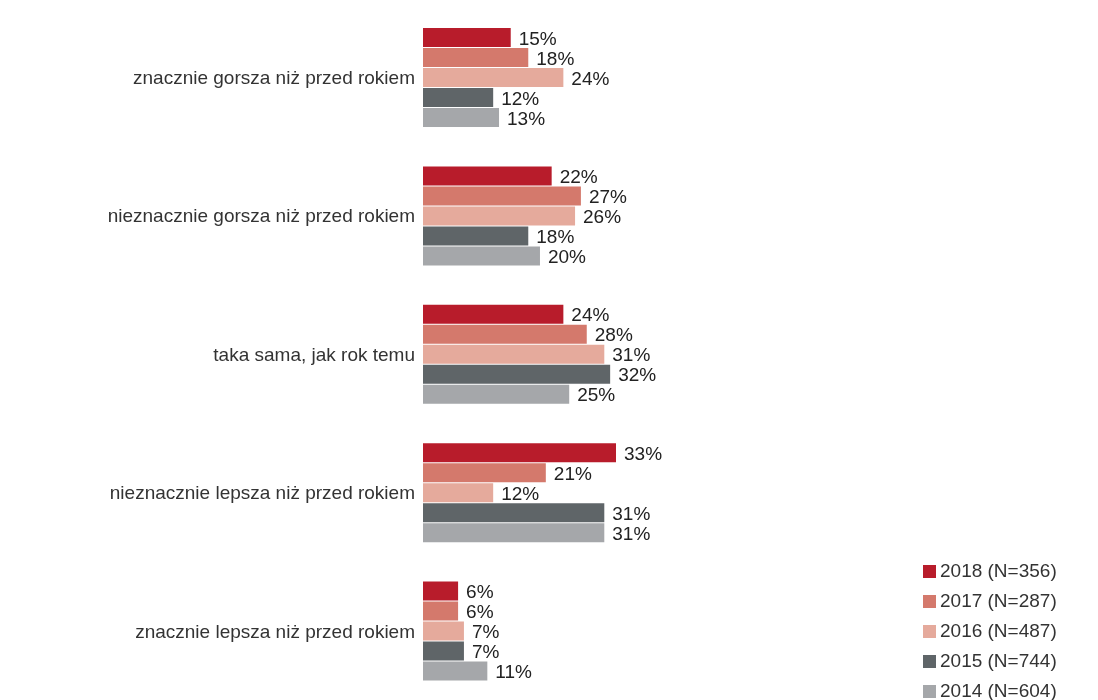 This screenshot has height=700, width=1098. I want to click on data-label: 22%, so click(578, 176).